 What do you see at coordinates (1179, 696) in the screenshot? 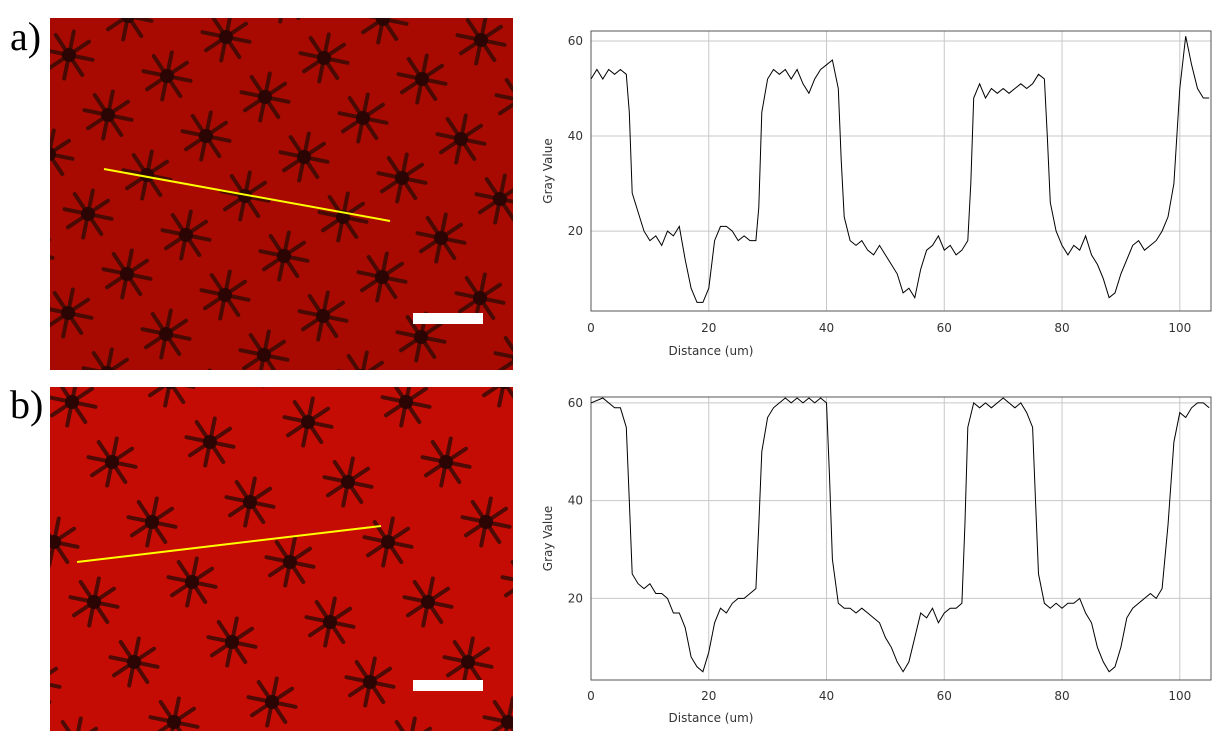
I see `x-tick-label: 100` at bounding box center [1179, 696].